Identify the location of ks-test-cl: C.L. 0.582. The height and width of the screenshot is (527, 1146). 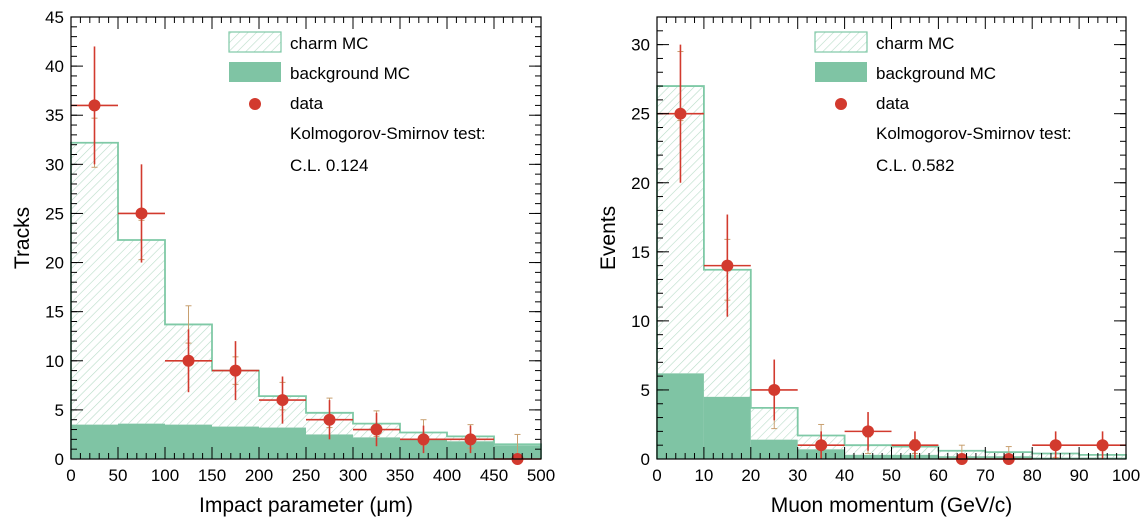
(915, 165).